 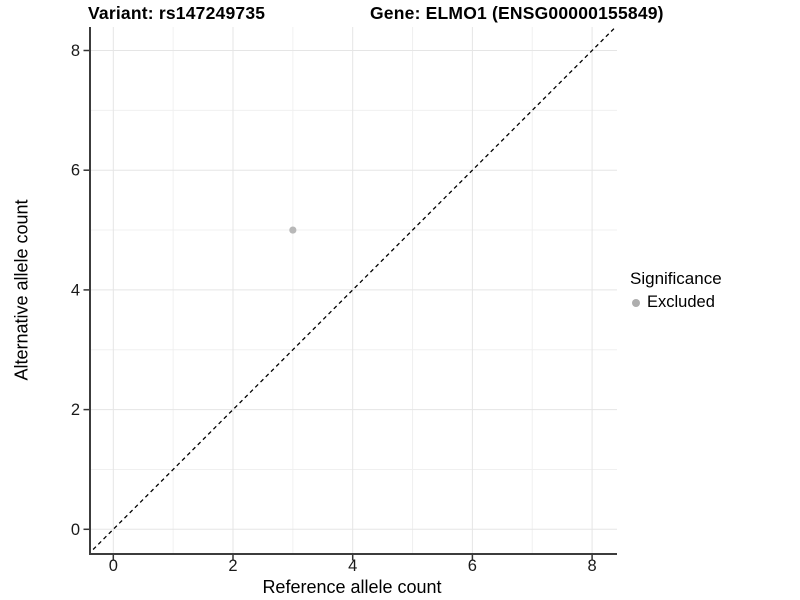 I want to click on y-axis-title: Alternative allele count, so click(x=21, y=290).